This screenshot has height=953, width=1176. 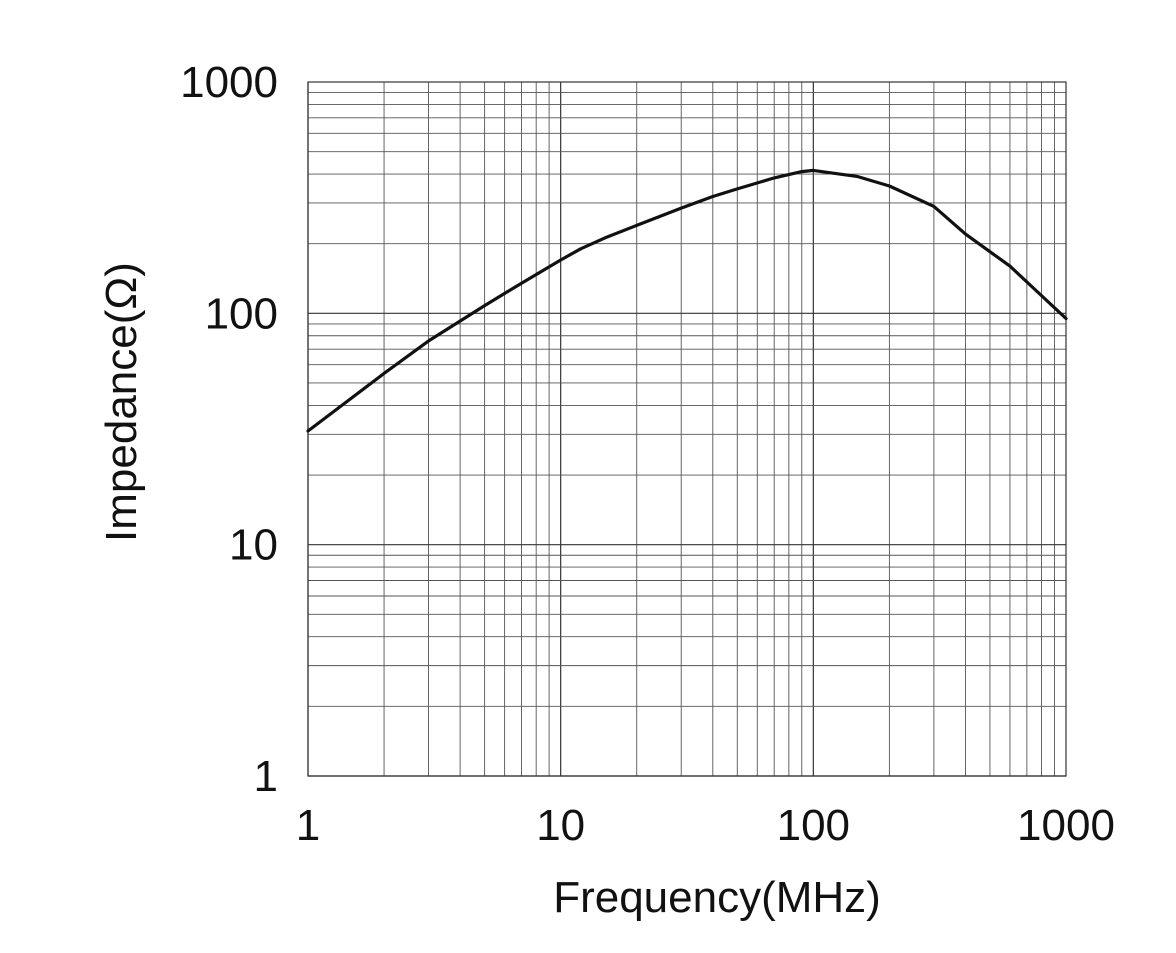 What do you see at coordinates (241, 313) in the screenshot?
I see `y-tick-label: 100` at bounding box center [241, 313].